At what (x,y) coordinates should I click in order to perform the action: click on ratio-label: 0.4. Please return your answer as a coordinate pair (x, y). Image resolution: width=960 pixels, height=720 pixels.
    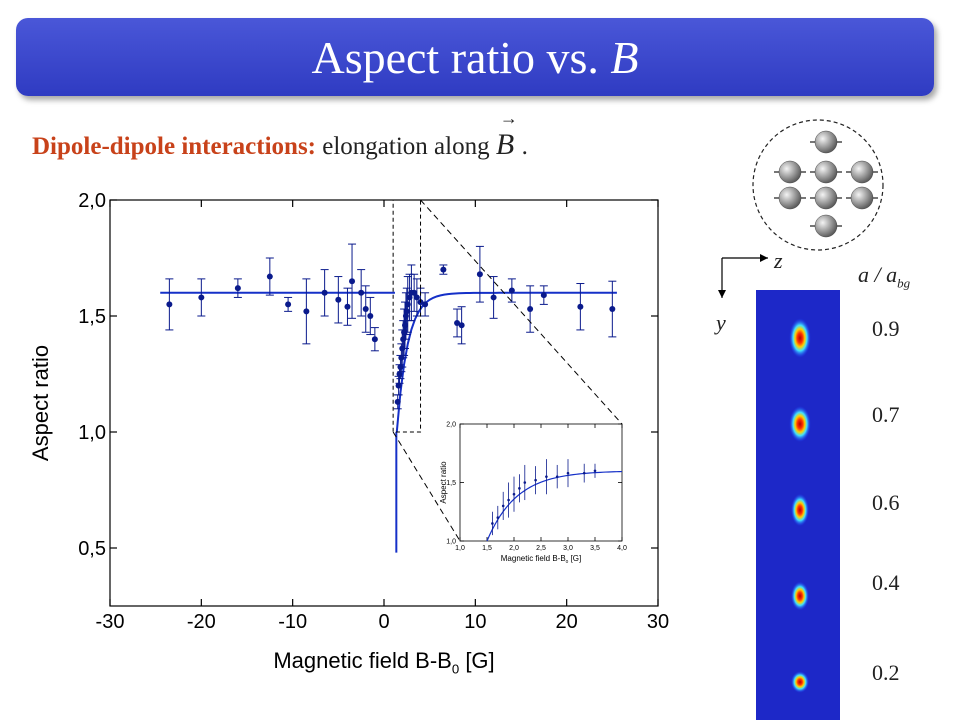
    Looking at the image, I should click on (886, 582).